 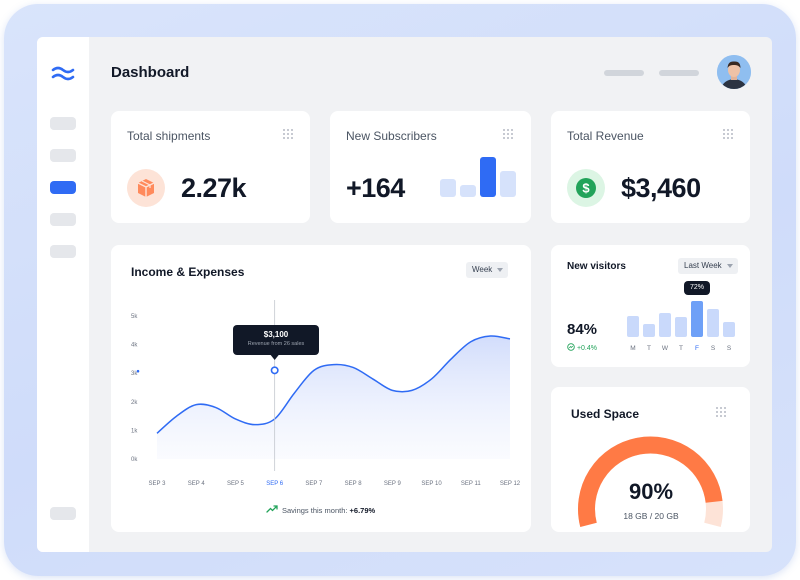 I want to click on dollar-icon: $, so click(x=586, y=188).